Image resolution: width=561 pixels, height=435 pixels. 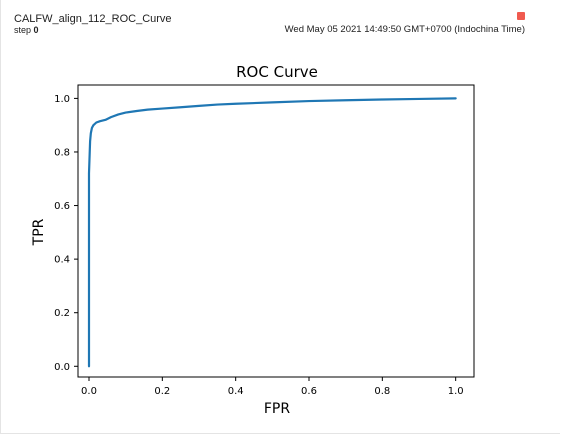 What do you see at coordinates (236, 391) in the screenshot?
I see `x-tick-label: 0.4` at bounding box center [236, 391].